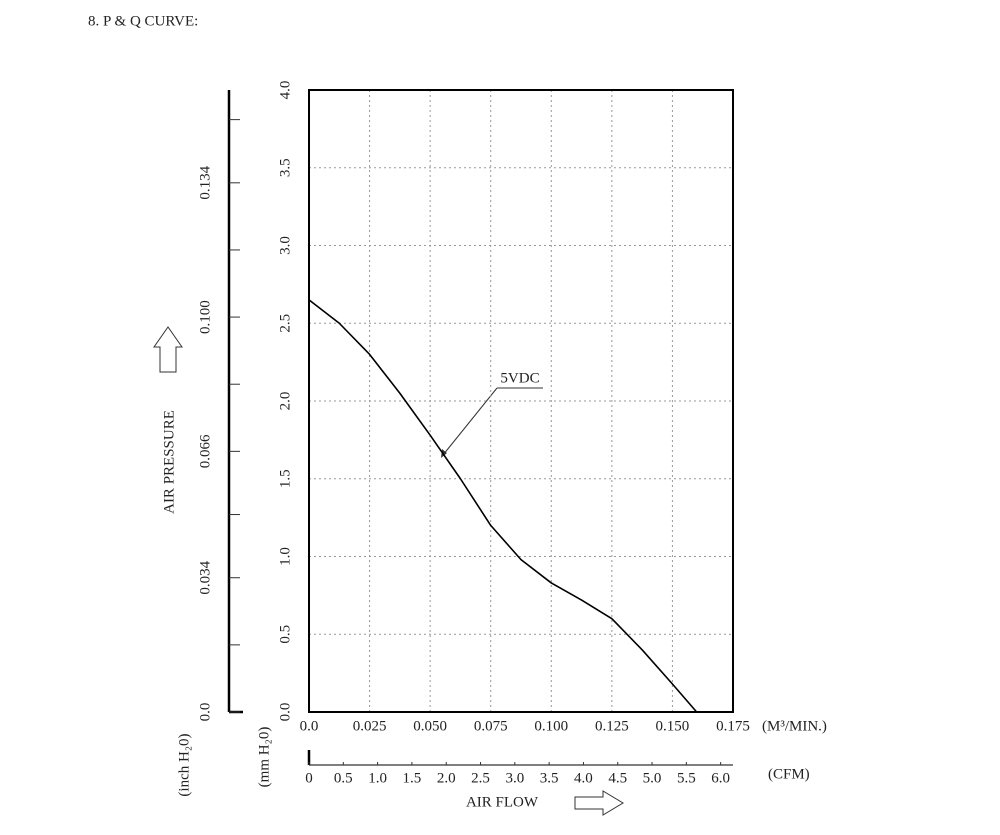 This screenshot has height=835, width=1000. Describe the element at coordinates (673, 726) in the screenshot. I see `x-tick-label: 0.150` at that location.